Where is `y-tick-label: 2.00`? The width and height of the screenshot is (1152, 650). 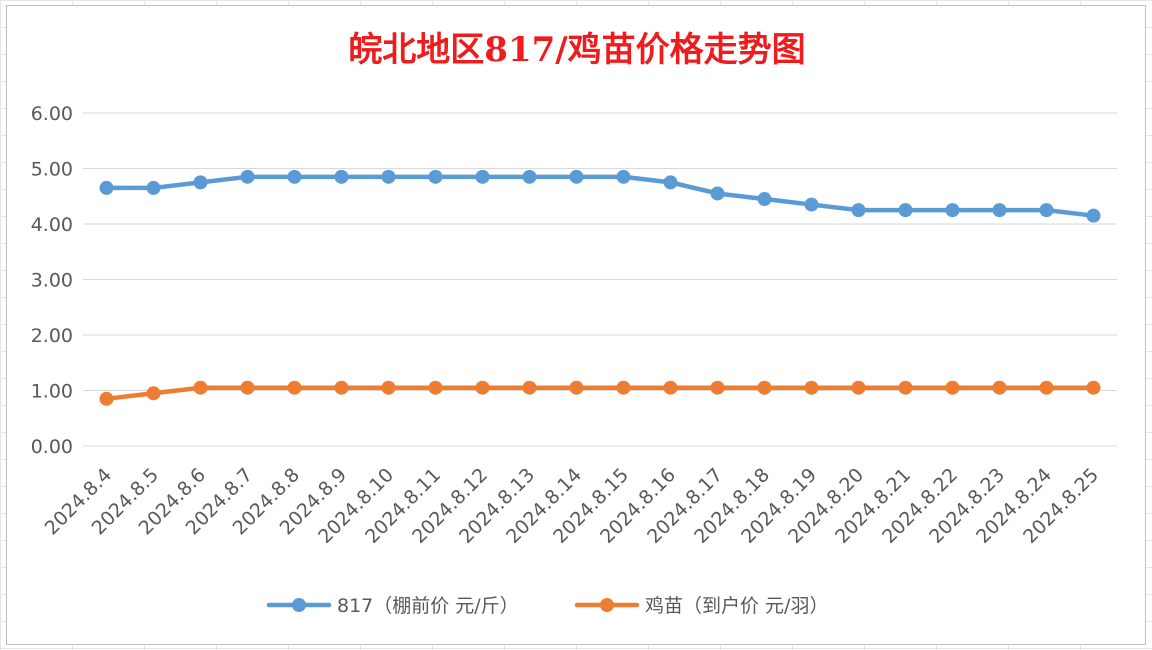 y-tick-label: 2.00 is located at coordinates (52, 336).